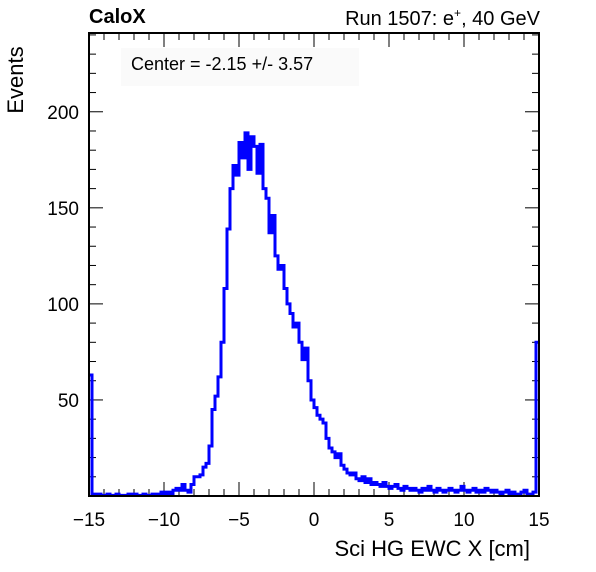 The width and height of the screenshot is (596, 572). I want to click on y-tick-label: 50, so click(68, 401).